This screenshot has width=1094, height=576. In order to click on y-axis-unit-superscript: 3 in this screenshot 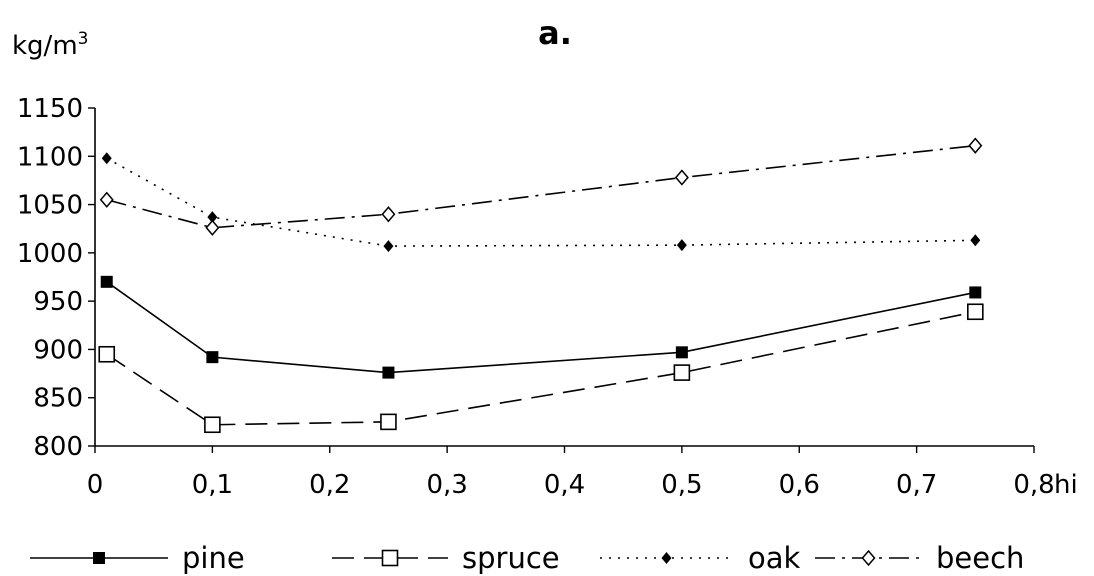, I will do `click(83, 39)`.